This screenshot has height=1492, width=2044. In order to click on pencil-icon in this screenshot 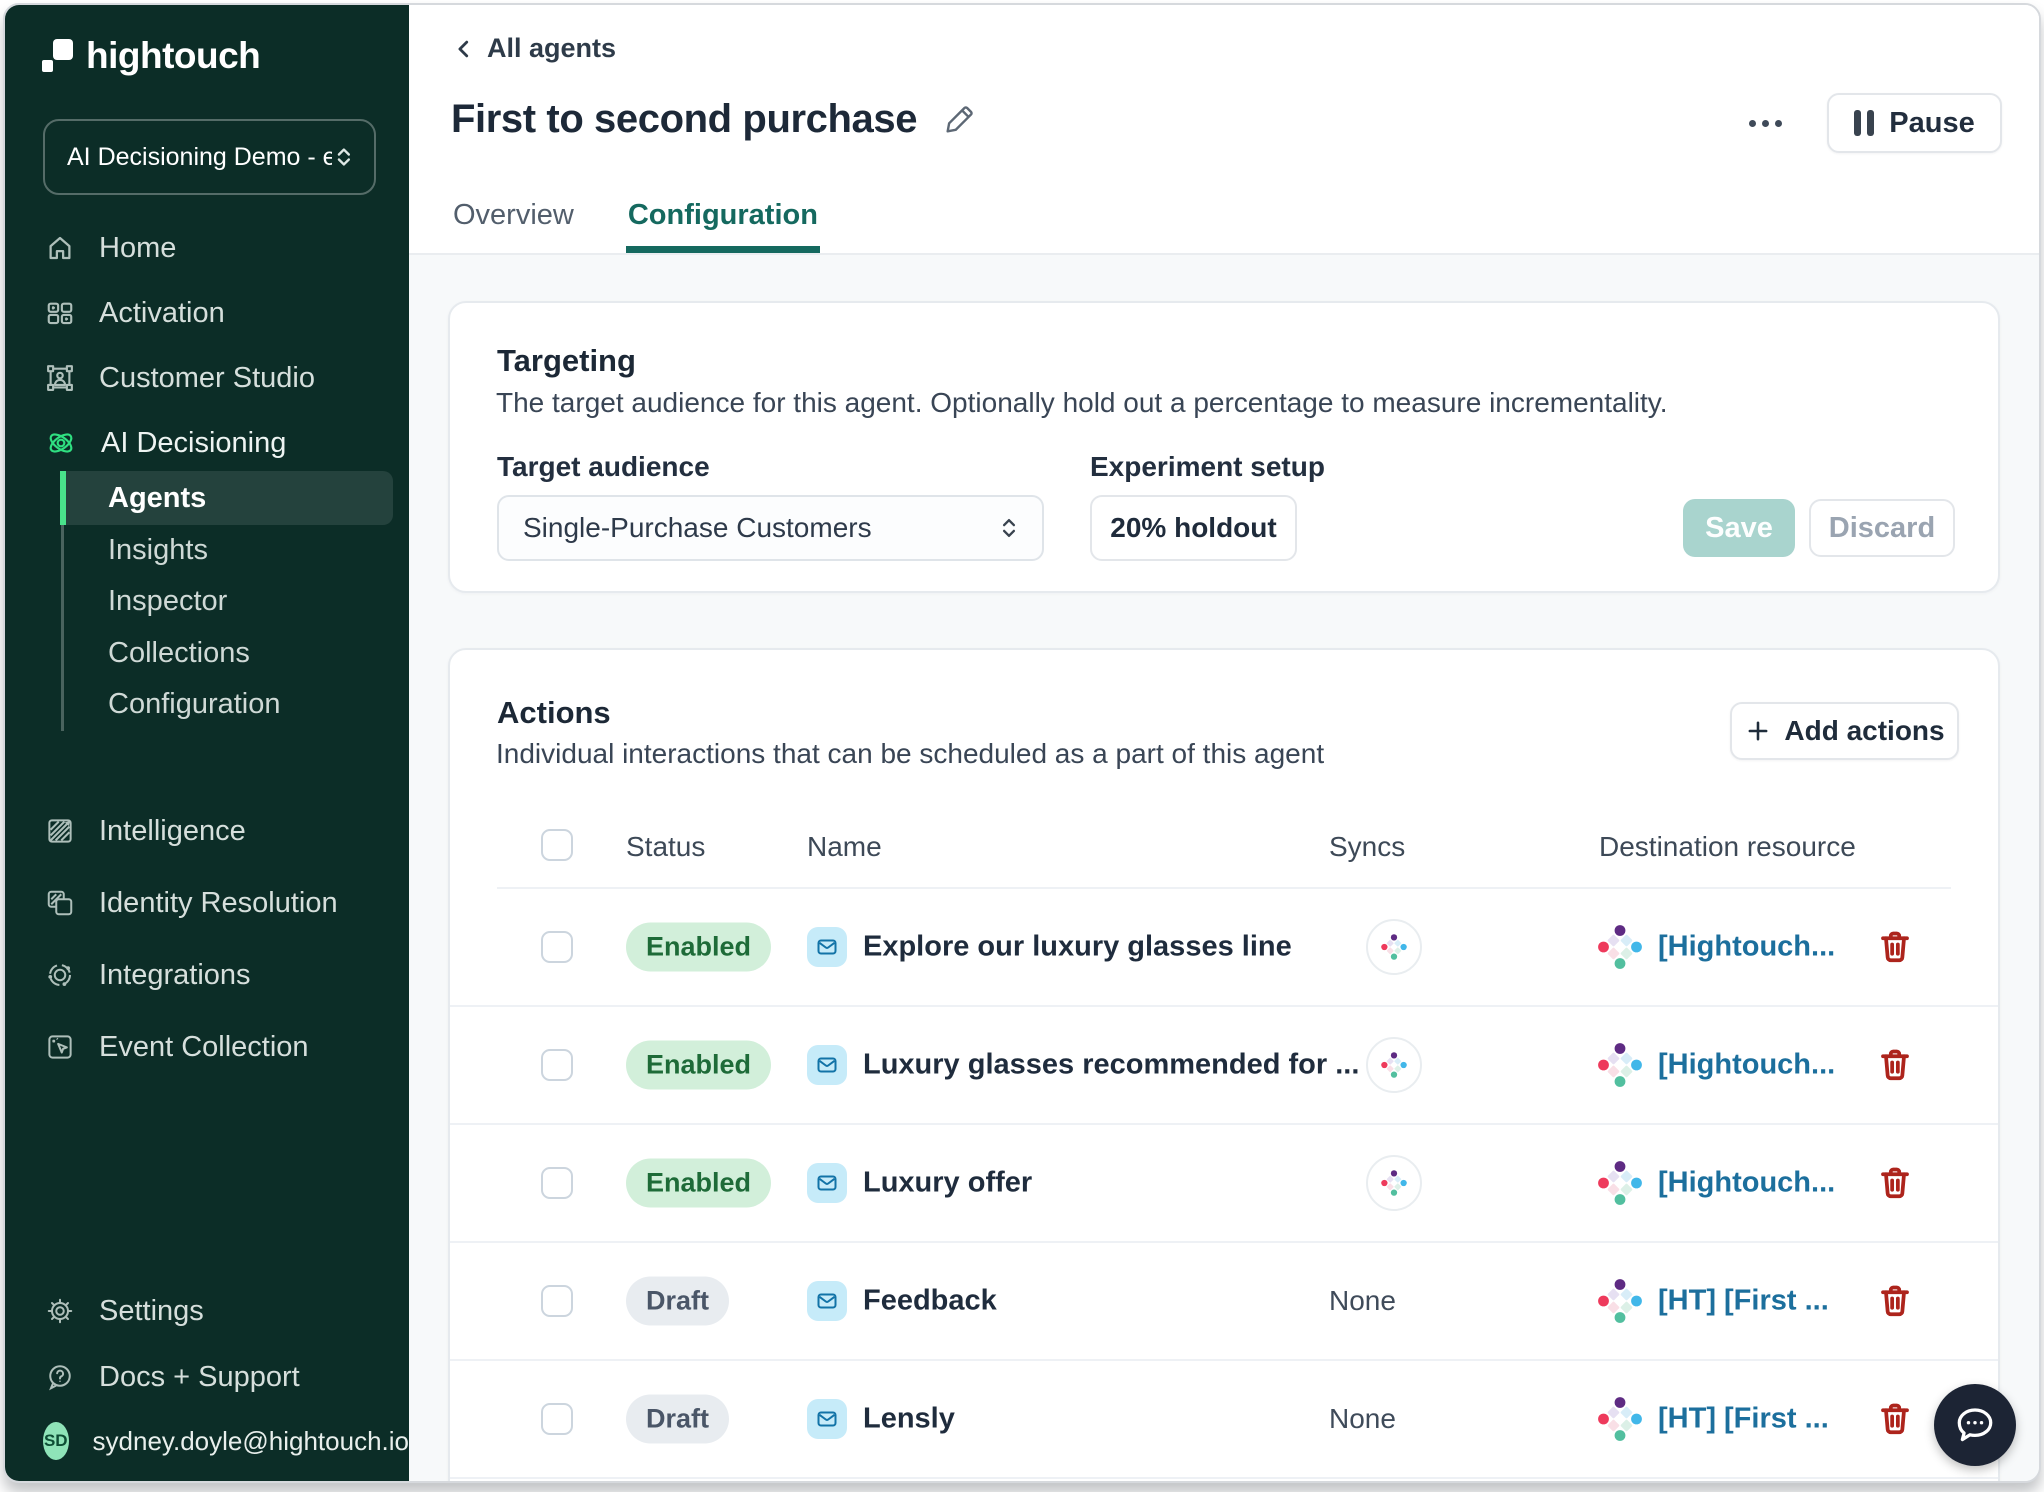, I will do `click(959, 119)`.